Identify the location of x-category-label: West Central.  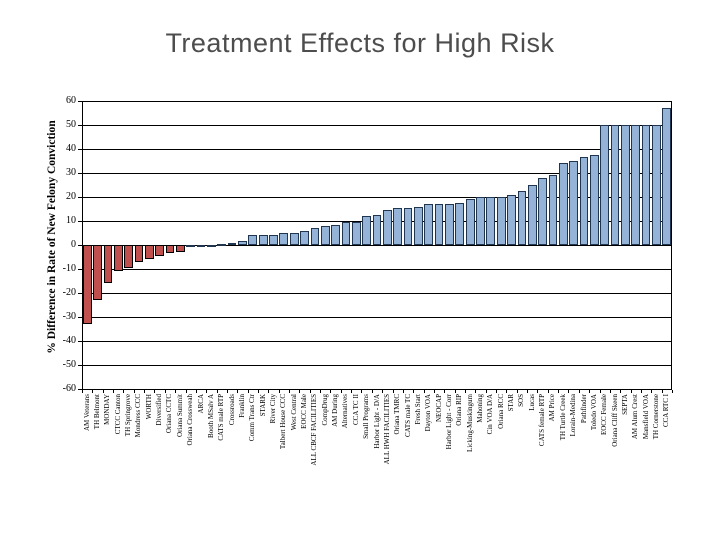
(293, 412).